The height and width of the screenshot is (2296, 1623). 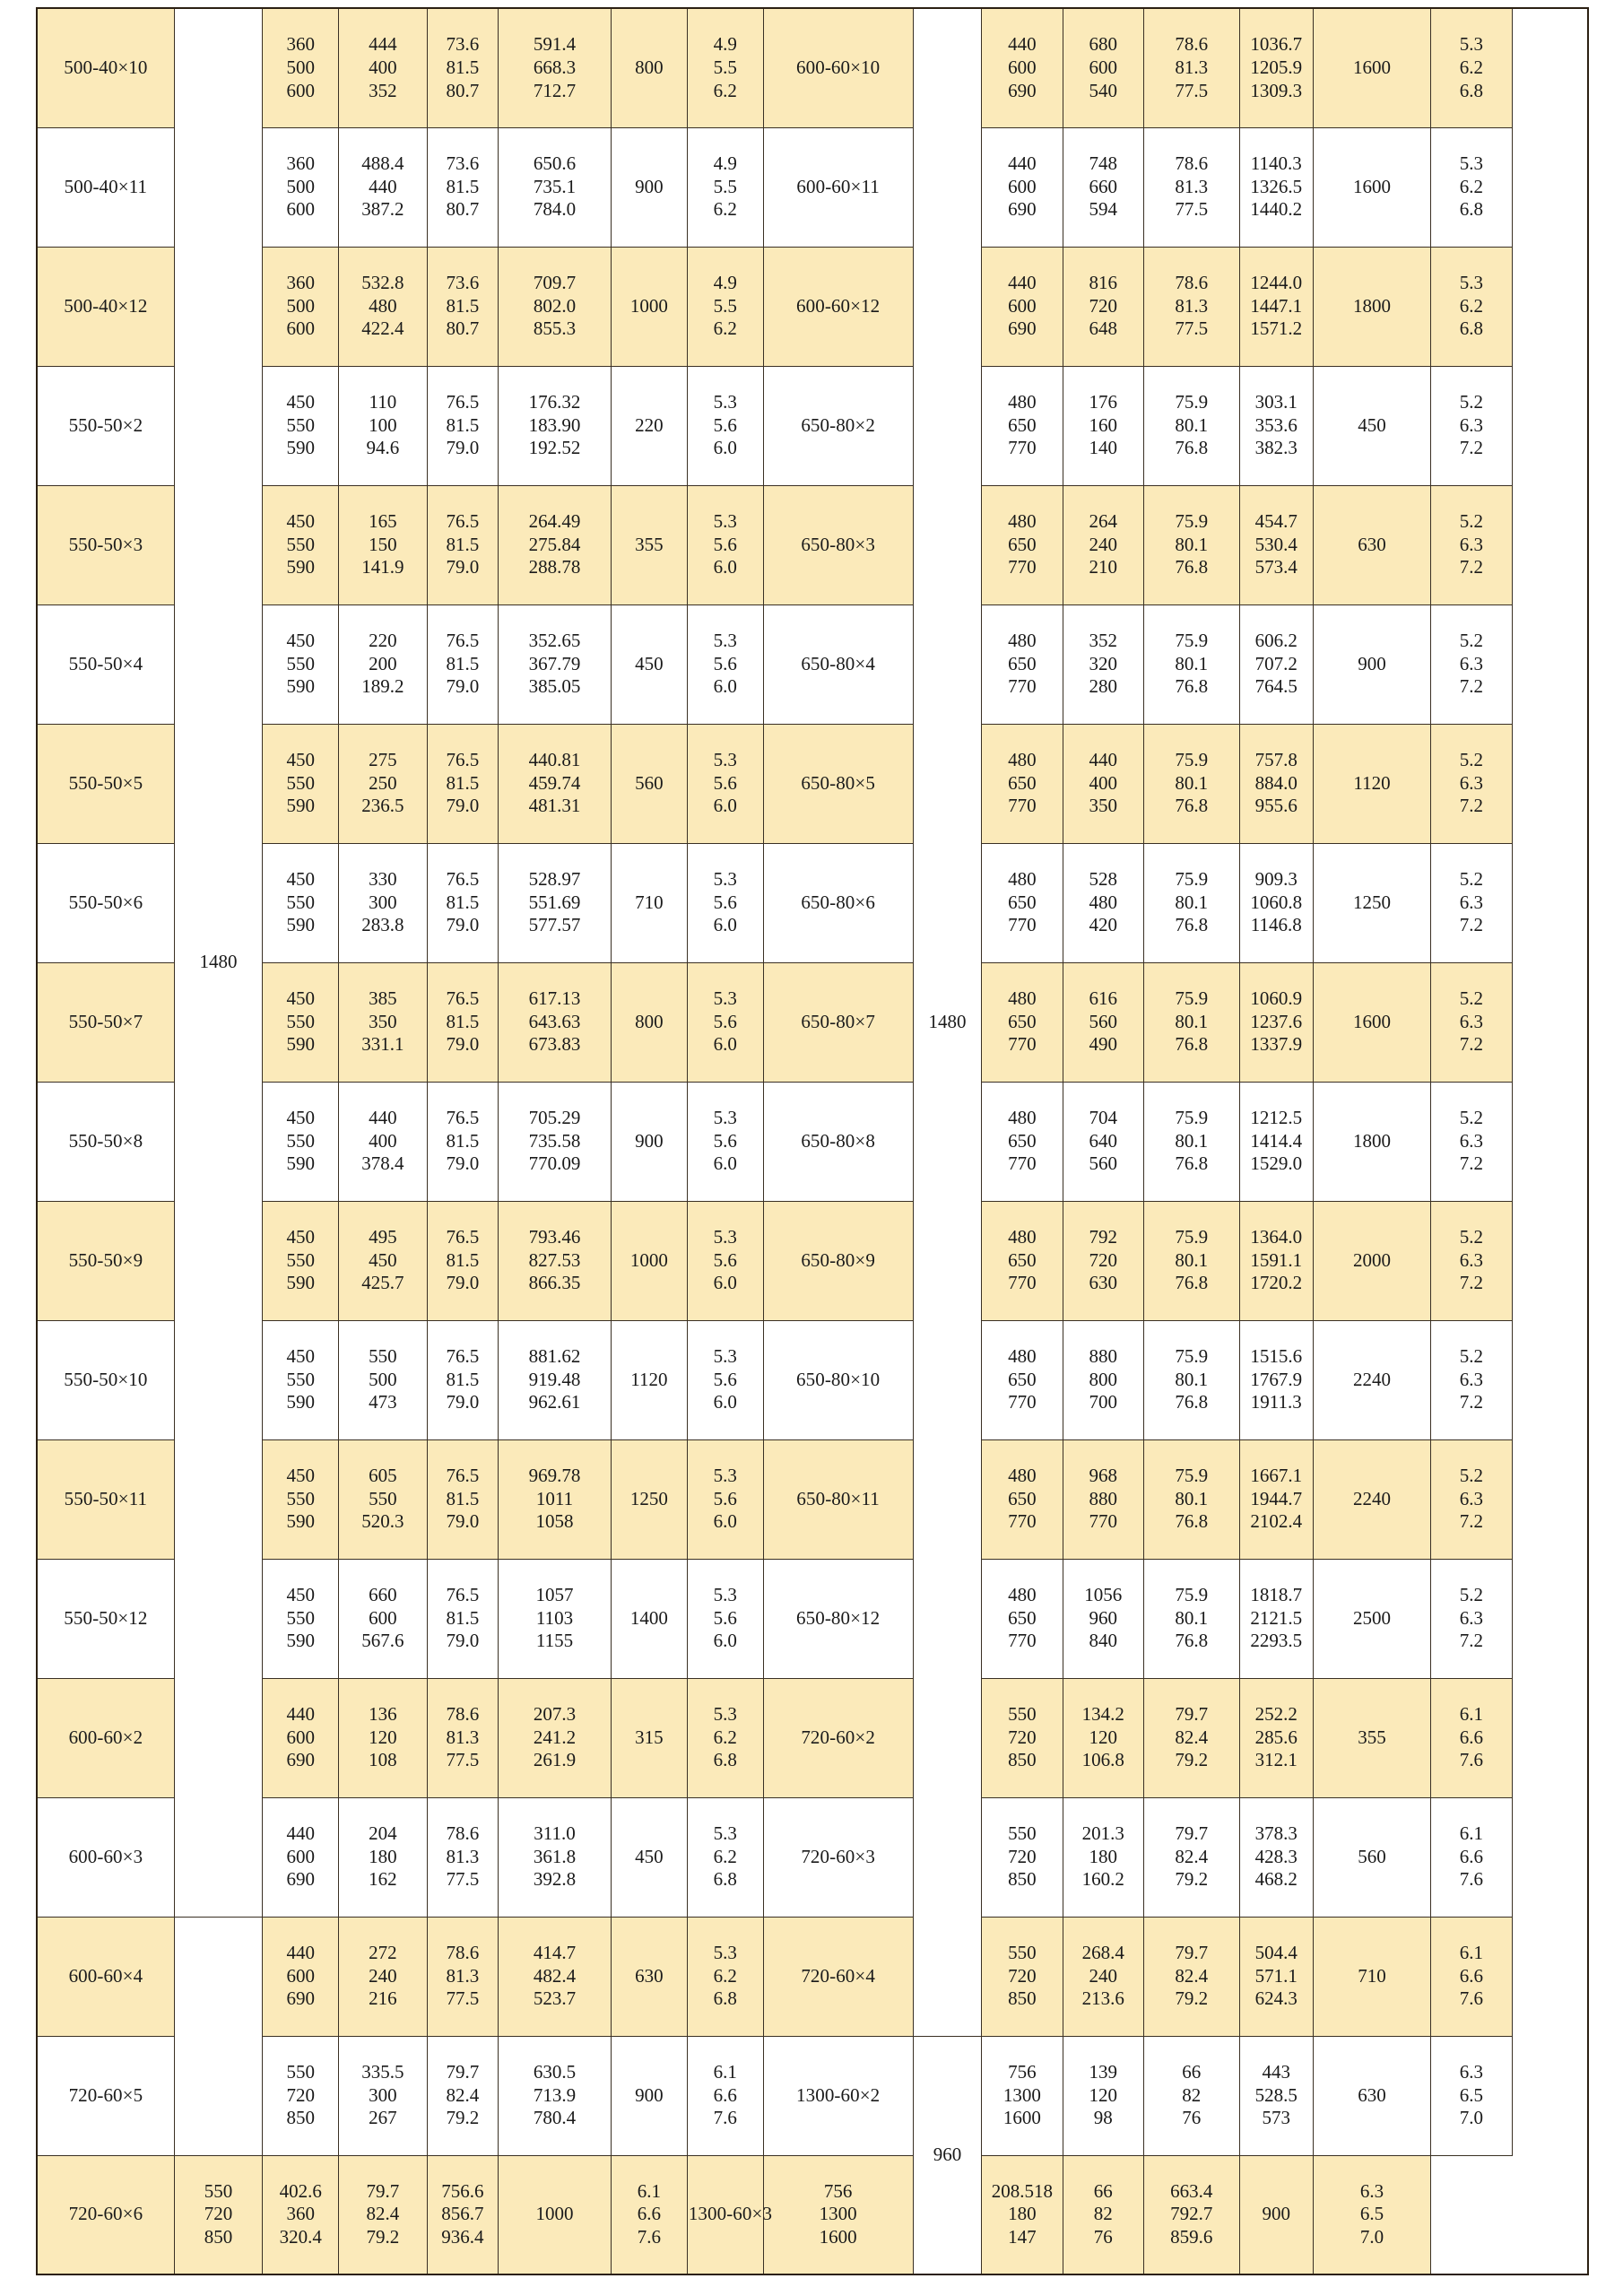 What do you see at coordinates (105, 1737) in the screenshot?
I see `table-cell: 600-60×2` at bounding box center [105, 1737].